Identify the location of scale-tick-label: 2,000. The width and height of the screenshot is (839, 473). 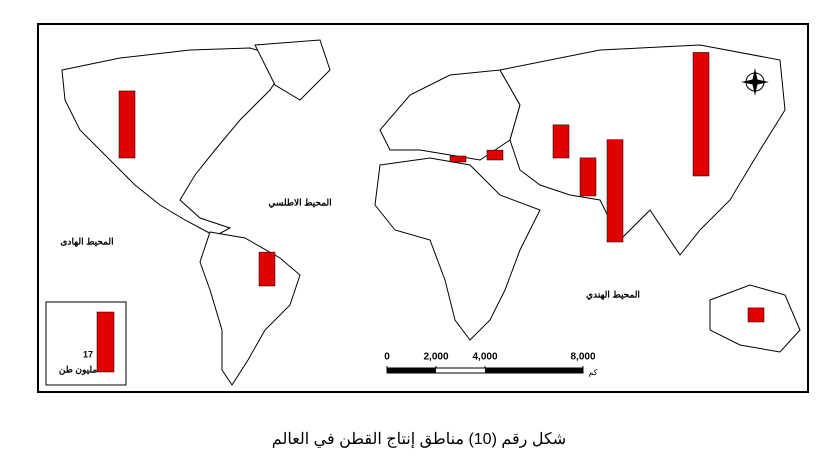
(435, 357).